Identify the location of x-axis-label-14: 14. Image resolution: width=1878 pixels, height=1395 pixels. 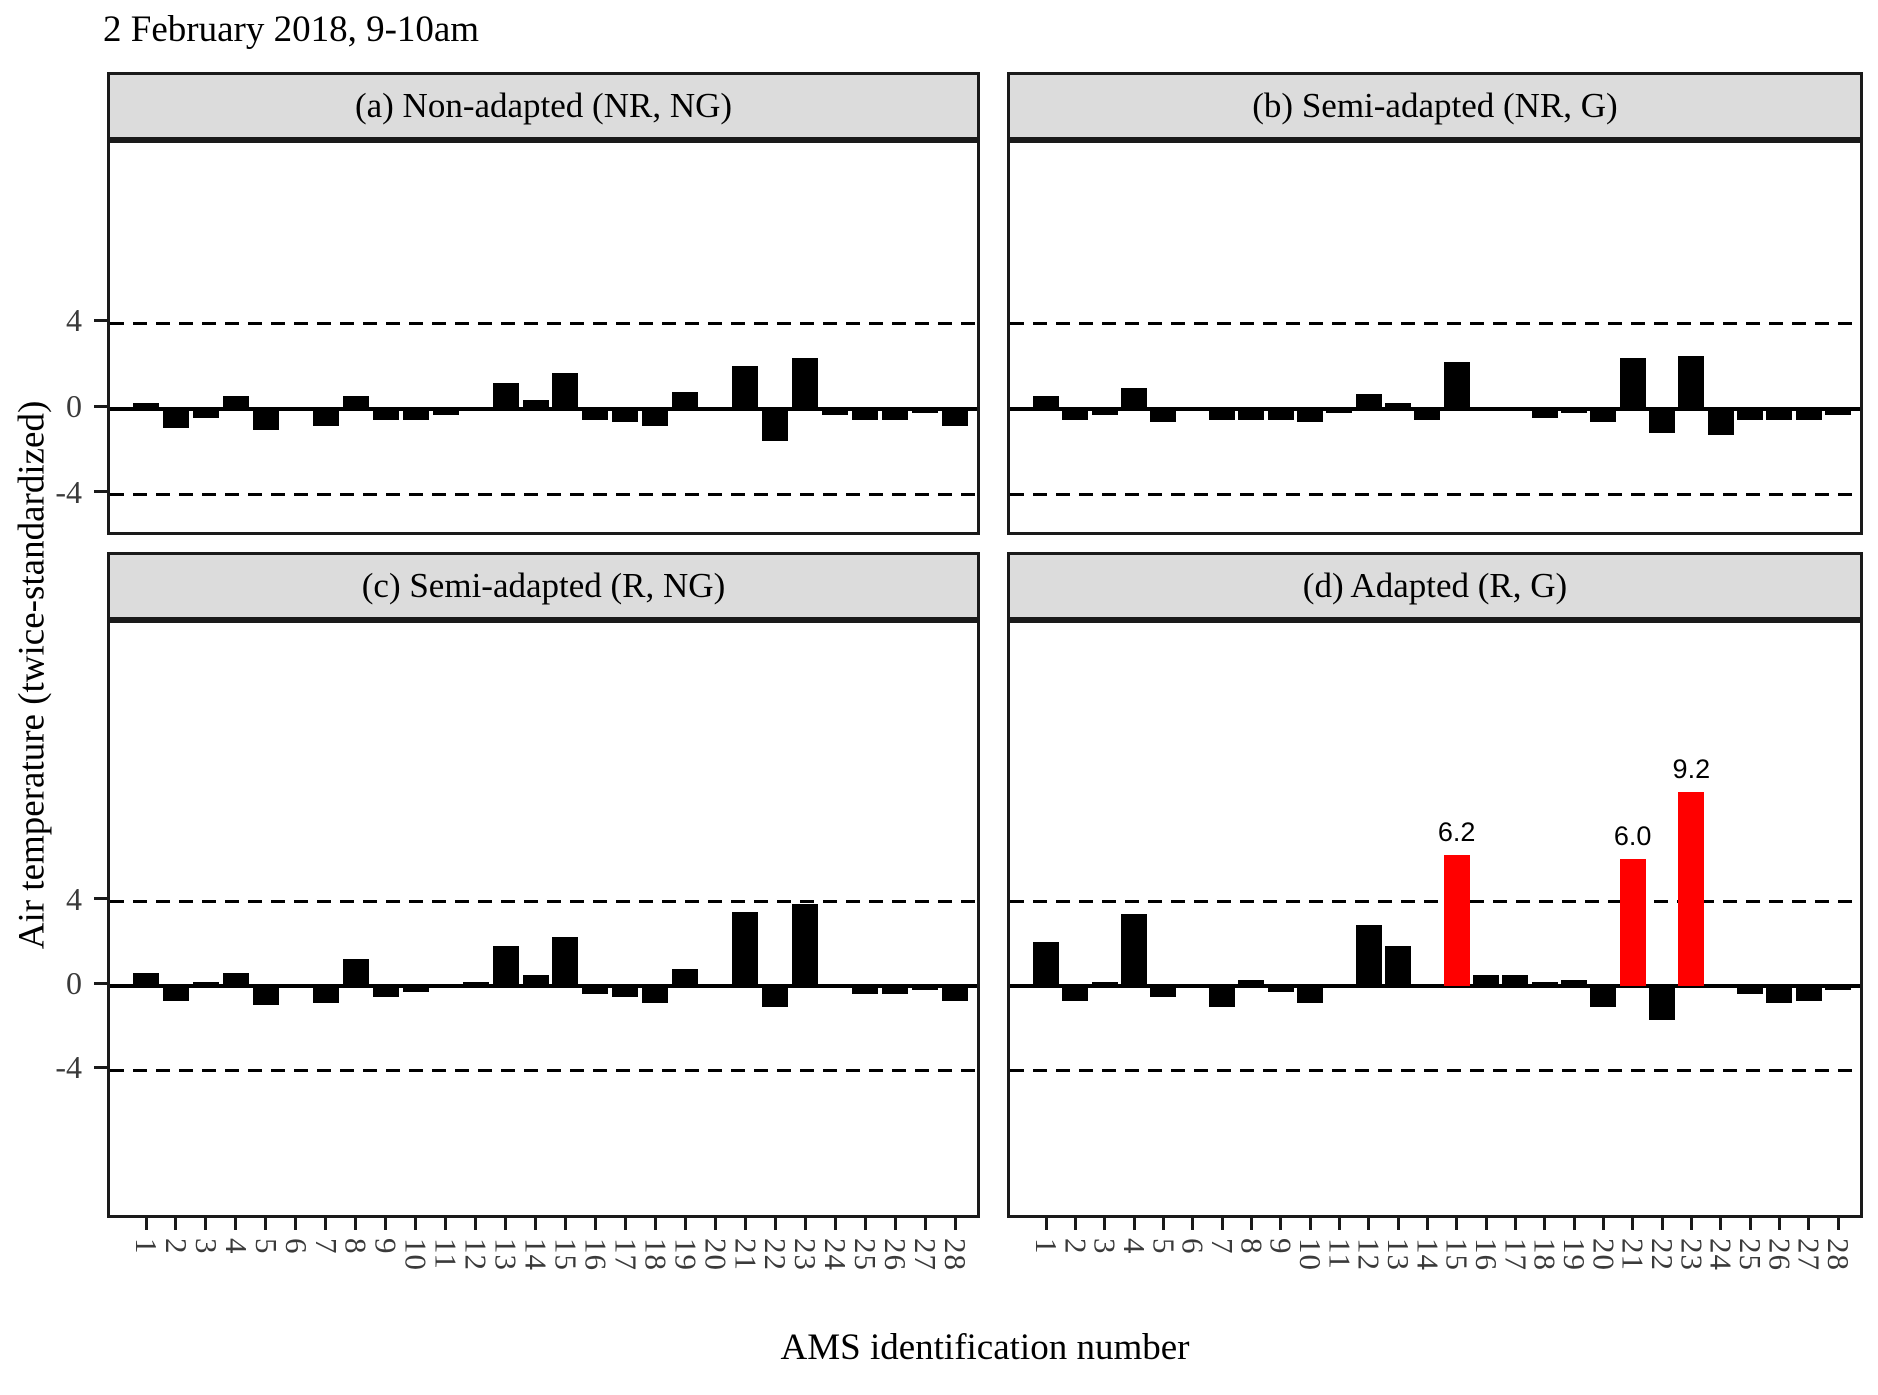
(536, 1254).